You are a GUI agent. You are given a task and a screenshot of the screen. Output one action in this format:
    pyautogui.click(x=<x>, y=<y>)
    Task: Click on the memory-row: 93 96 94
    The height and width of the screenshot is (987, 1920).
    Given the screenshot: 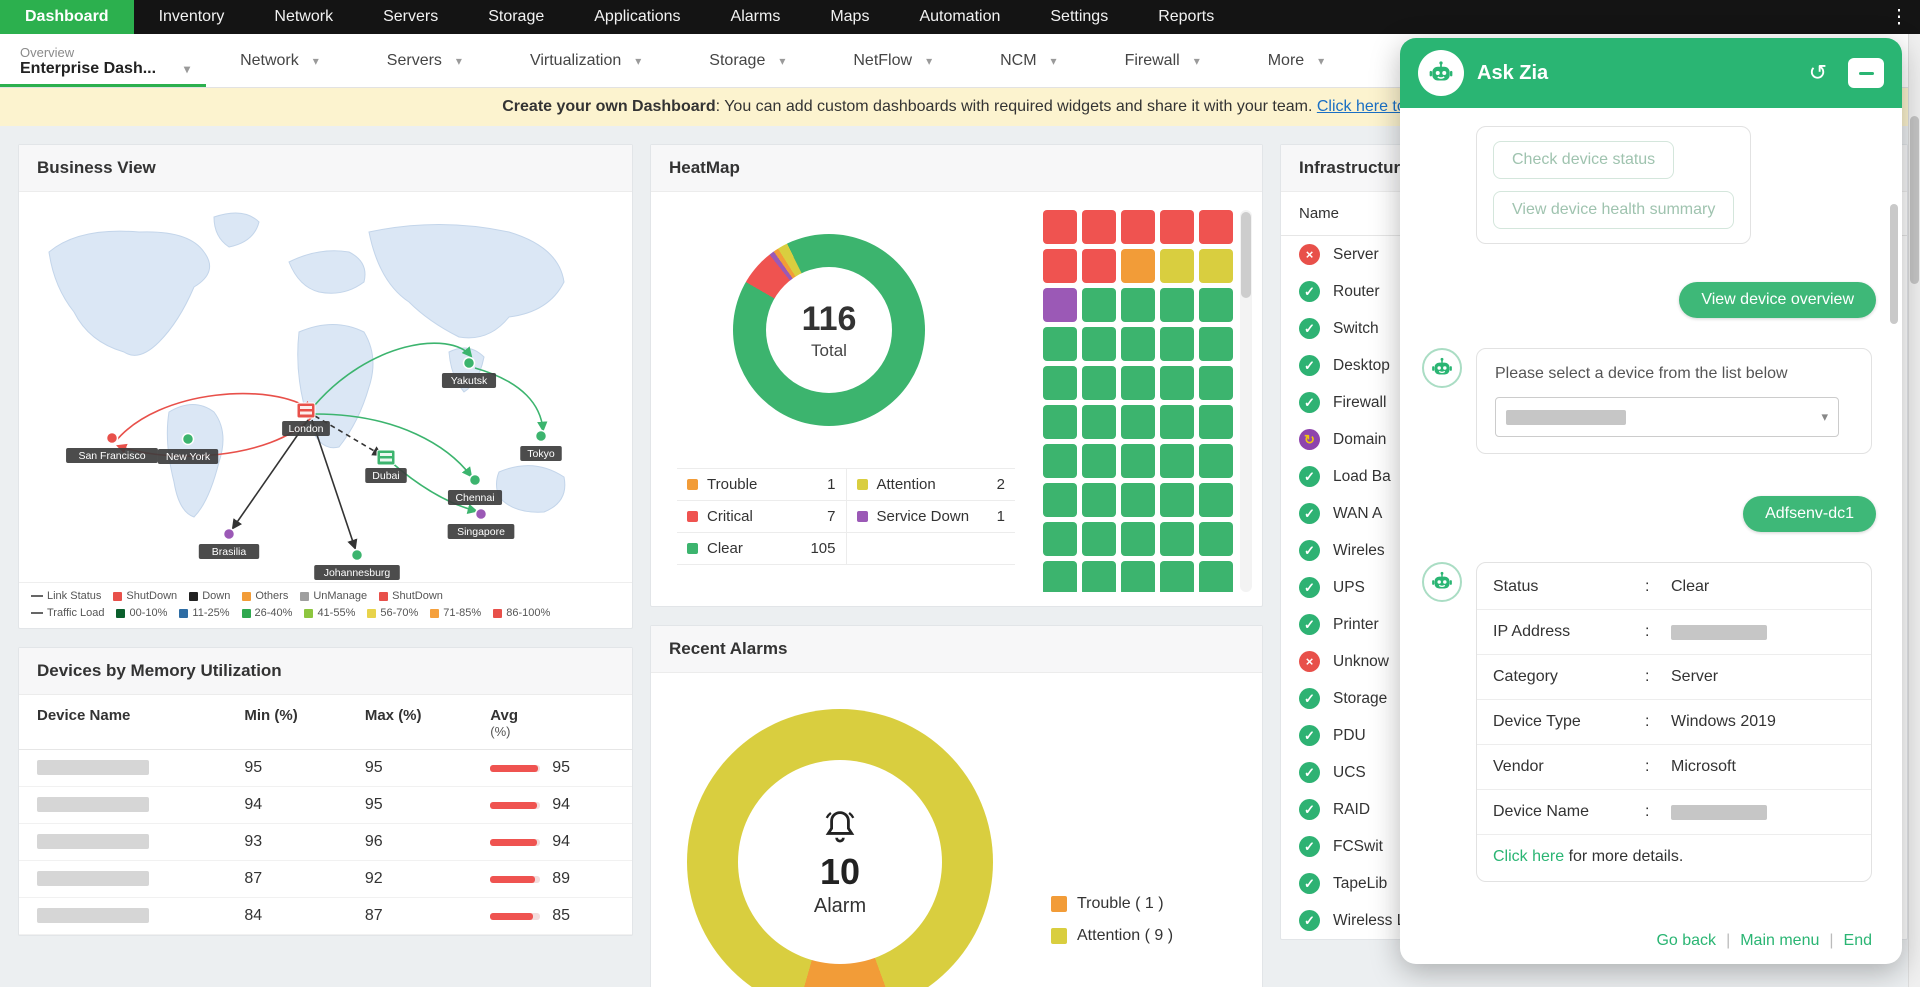 What is the action you would take?
    pyautogui.click(x=325, y=842)
    